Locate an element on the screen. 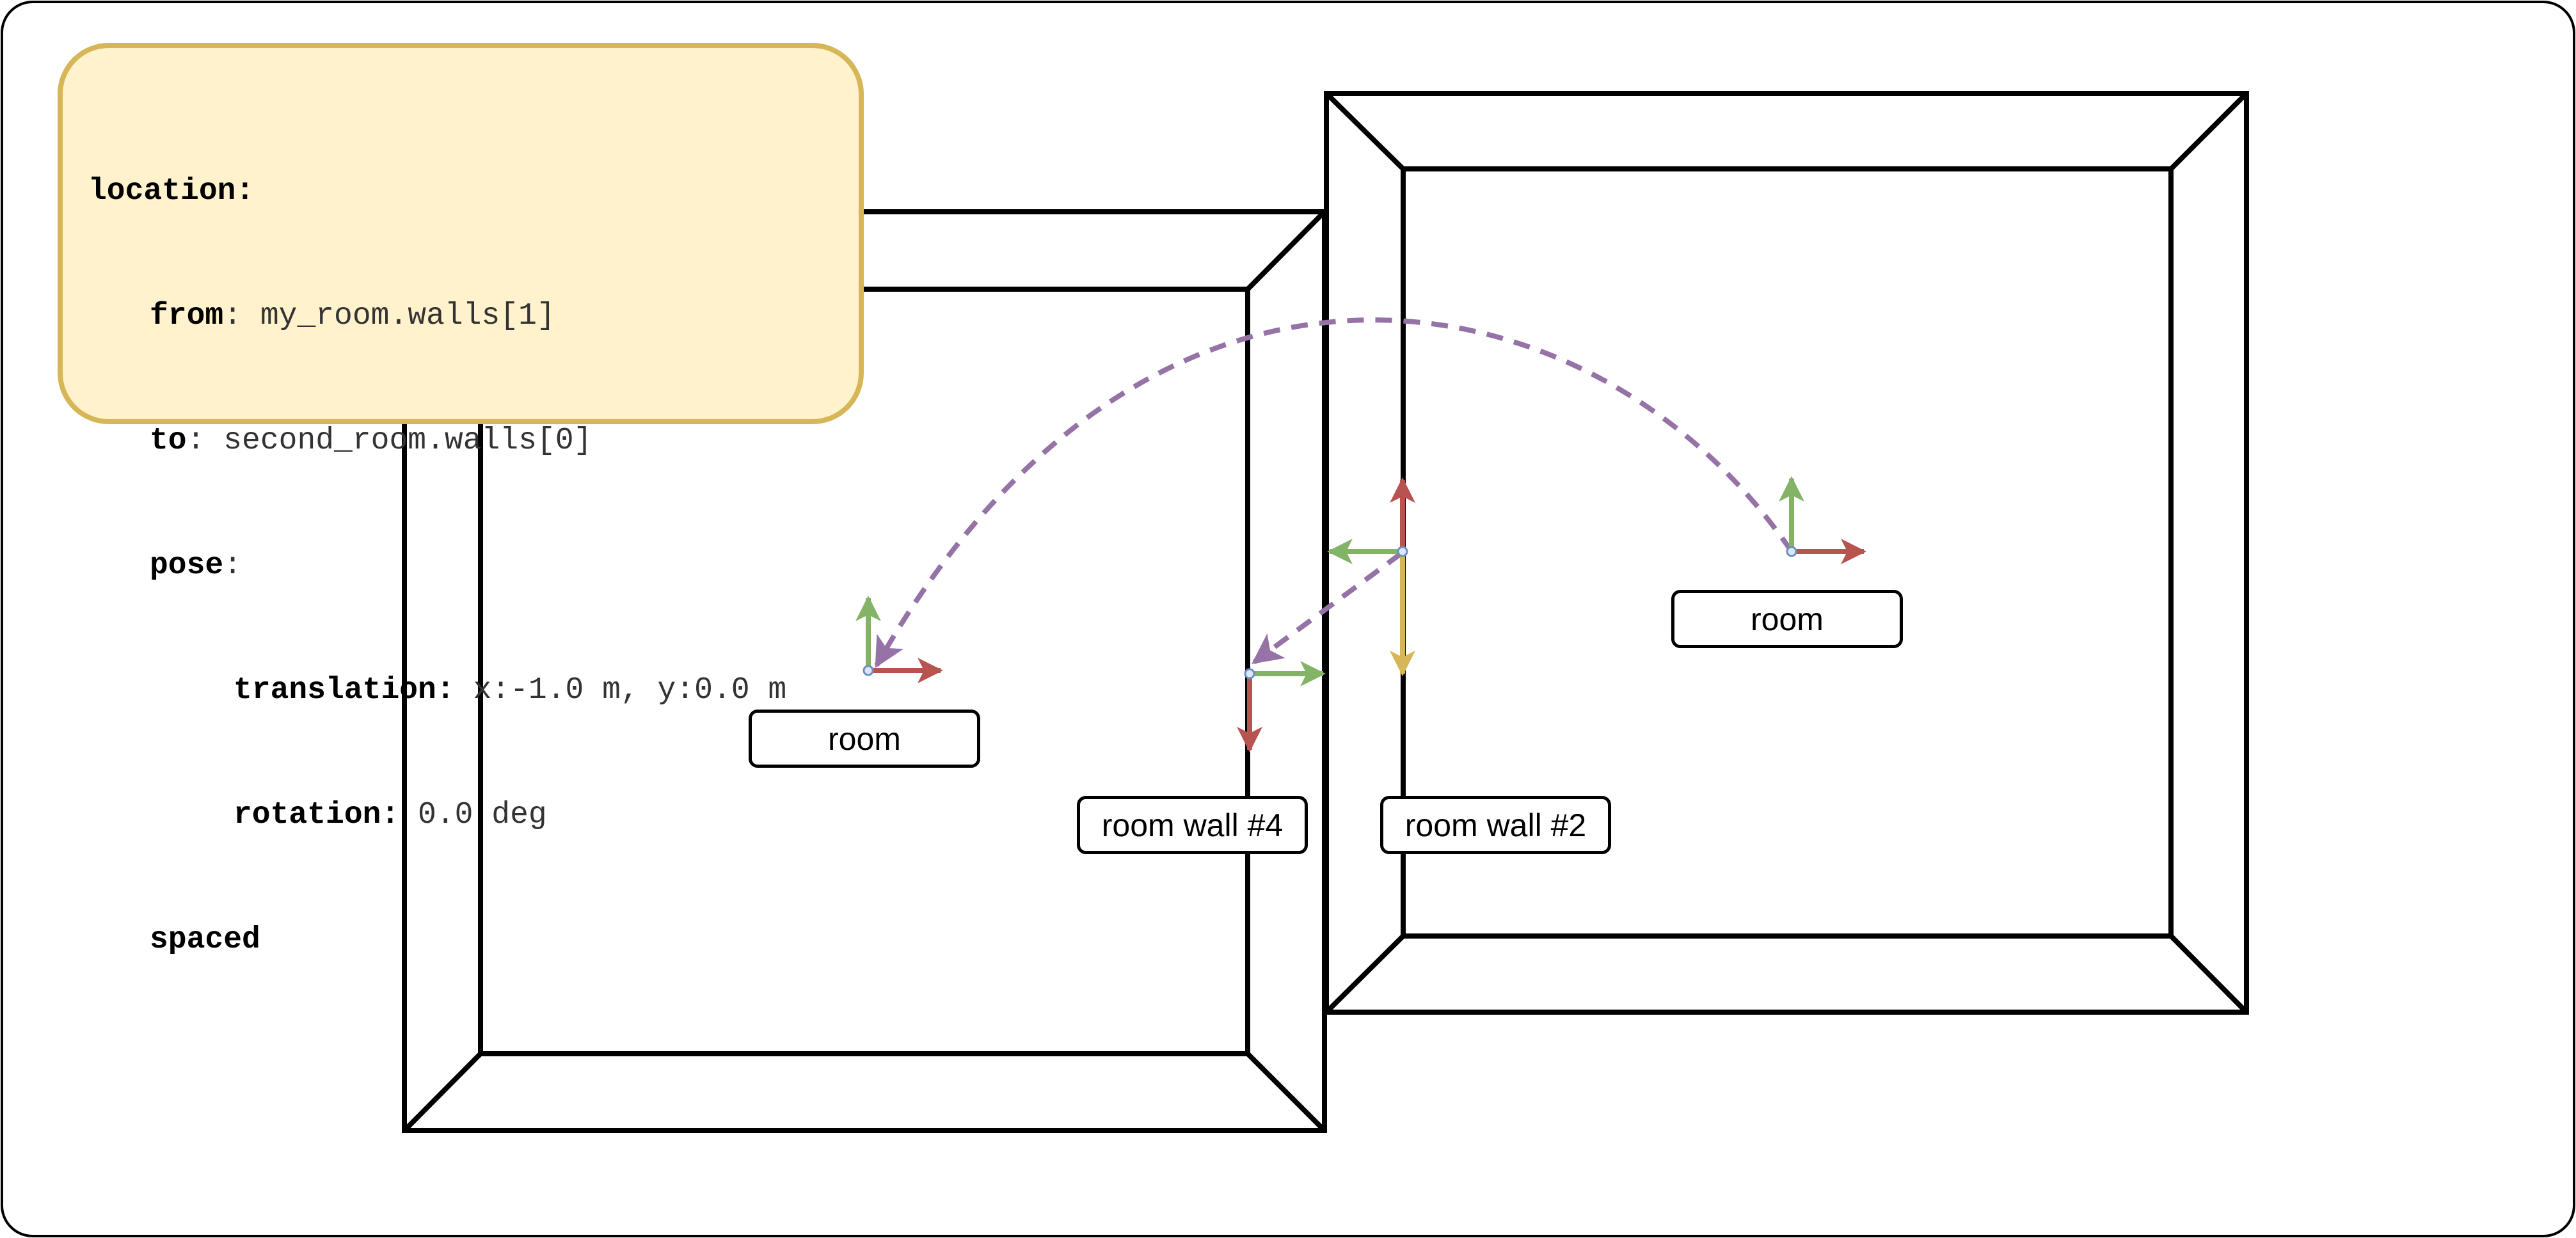  code-line-from: from: my_room.walls[1] is located at coordinates (474, 316).